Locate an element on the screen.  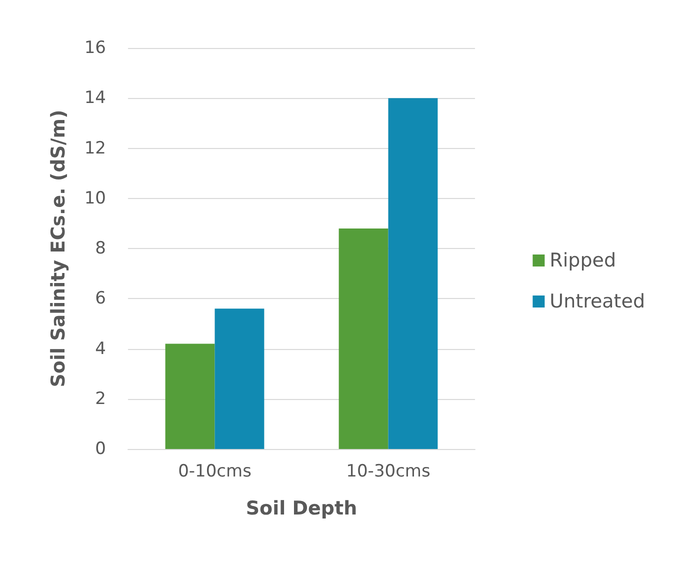
y-tick-label: 16 is located at coordinates (95, 48).